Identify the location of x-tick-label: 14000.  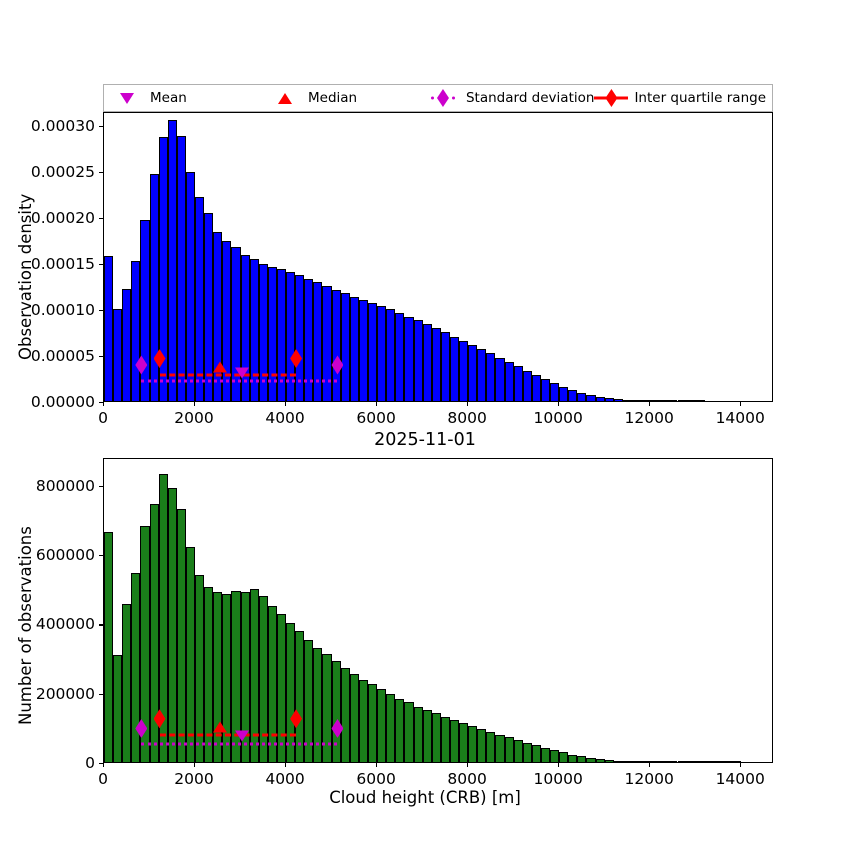
(740, 779).